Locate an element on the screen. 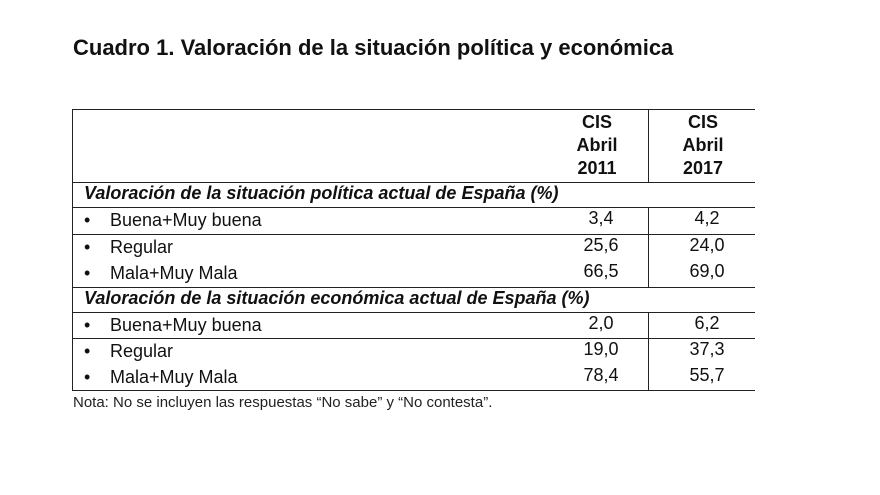  value-2017: 55,7 is located at coordinates (707, 375).